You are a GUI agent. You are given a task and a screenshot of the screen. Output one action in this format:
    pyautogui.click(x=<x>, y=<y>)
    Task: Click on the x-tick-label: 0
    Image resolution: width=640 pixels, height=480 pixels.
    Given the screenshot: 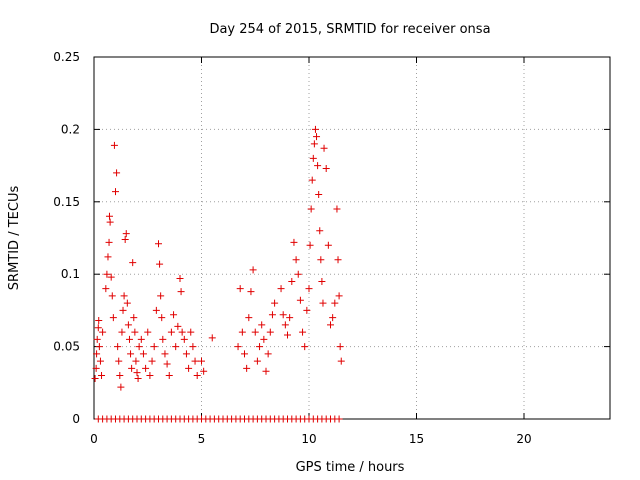 What is the action you would take?
    pyautogui.click(x=94, y=439)
    